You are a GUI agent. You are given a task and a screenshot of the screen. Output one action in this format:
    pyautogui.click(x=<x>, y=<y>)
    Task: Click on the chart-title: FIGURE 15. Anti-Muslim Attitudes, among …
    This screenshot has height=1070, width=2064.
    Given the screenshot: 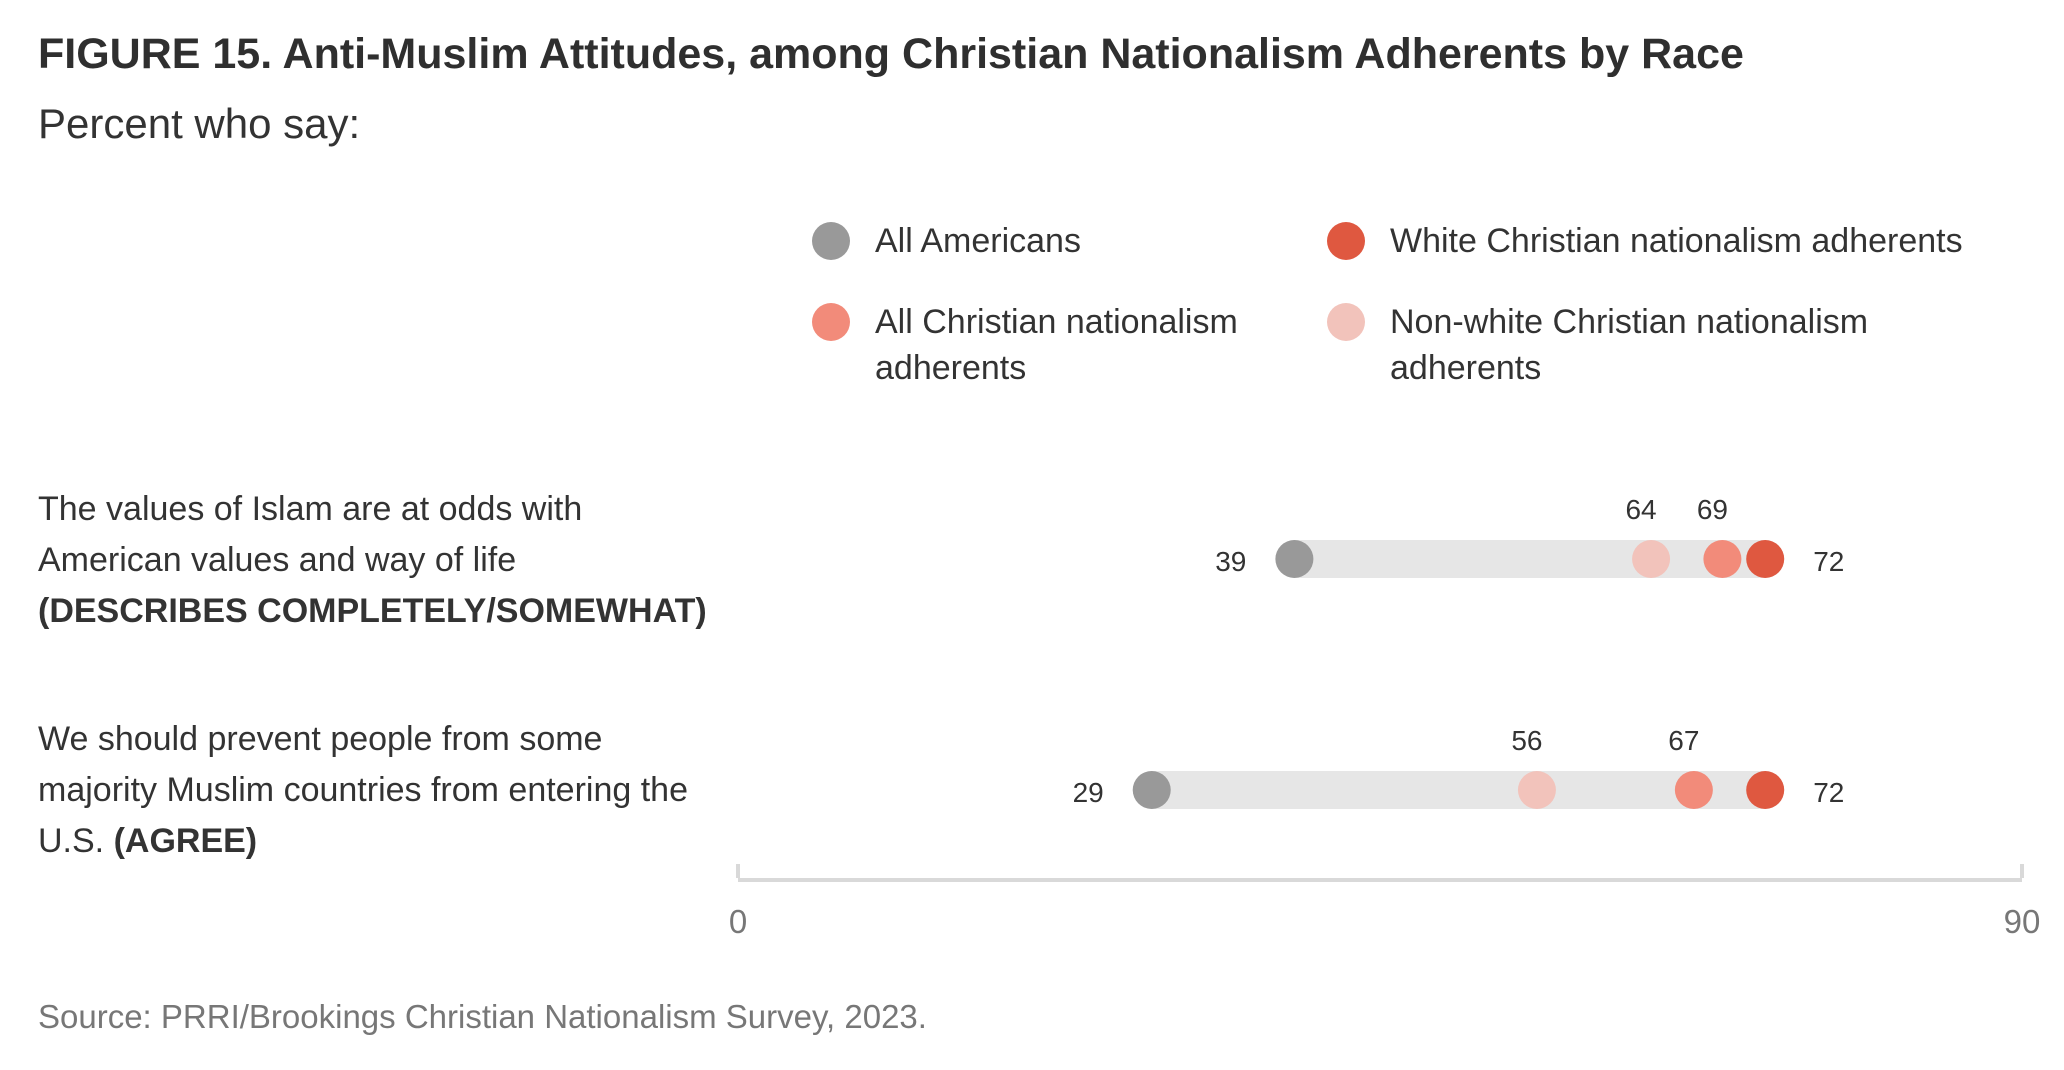 What is the action you would take?
    pyautogui.click(x=891, y=54)
    